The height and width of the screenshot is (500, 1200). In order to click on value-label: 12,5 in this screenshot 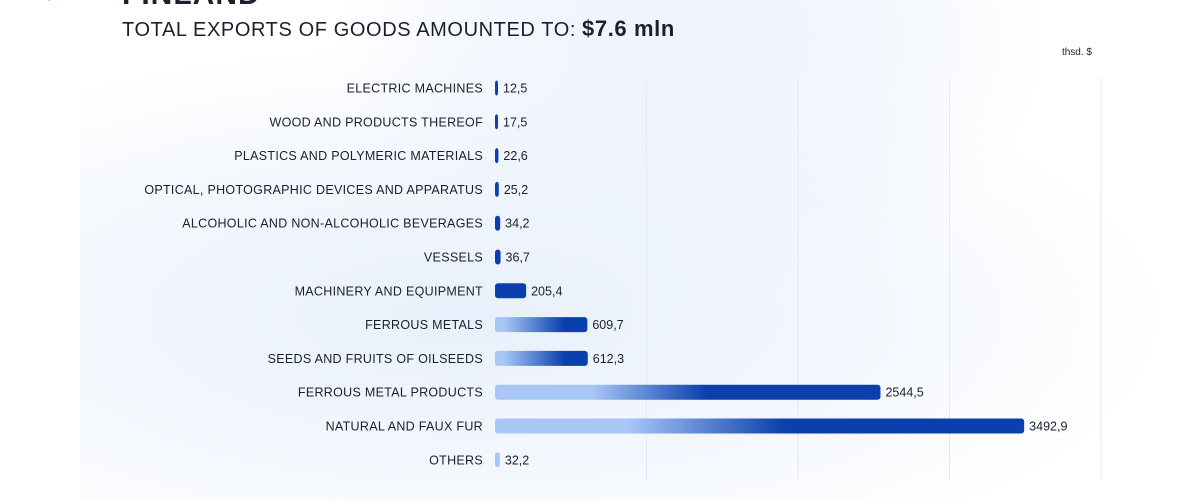, I will do `click(515, 89)`.